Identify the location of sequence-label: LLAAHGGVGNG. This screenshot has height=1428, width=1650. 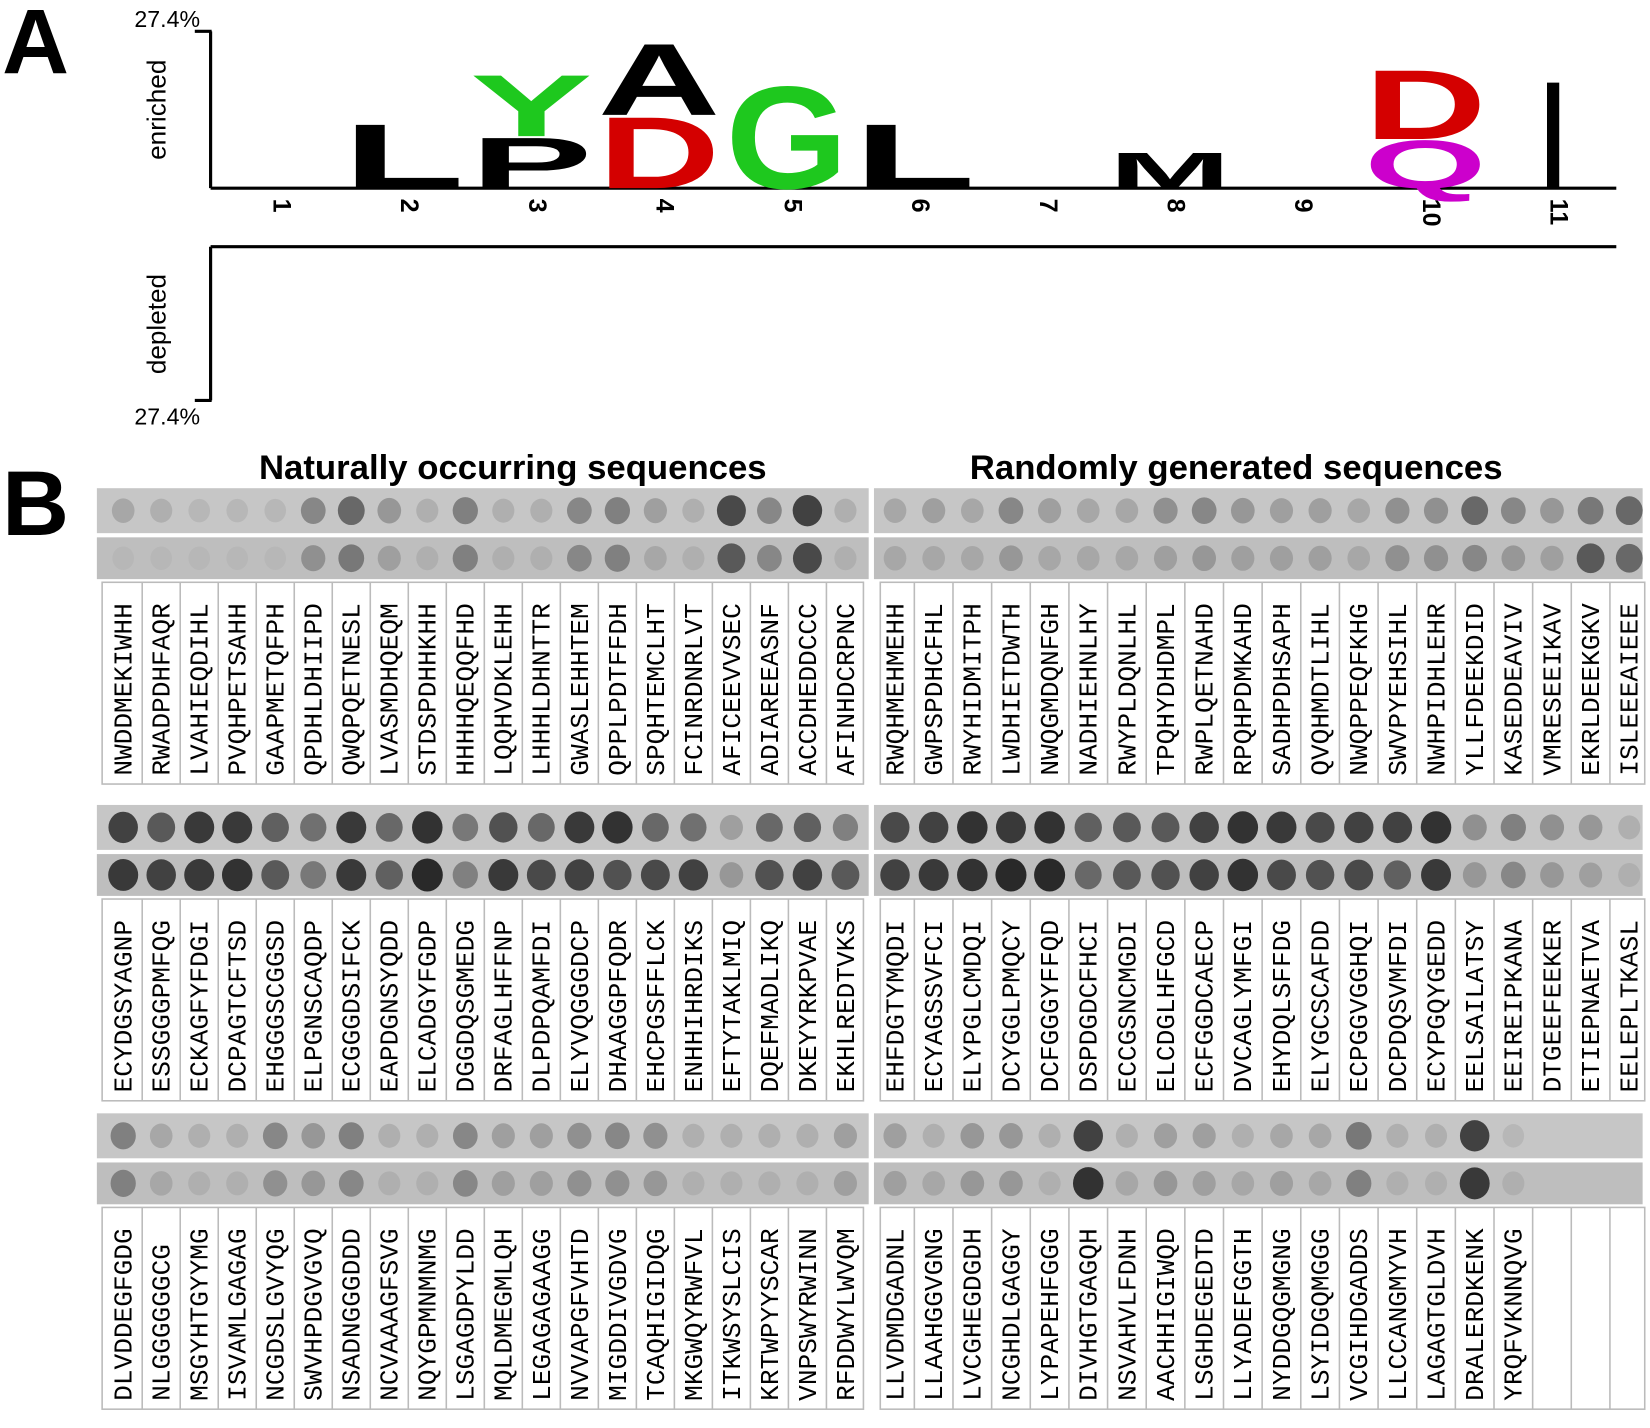
(935, 1314).